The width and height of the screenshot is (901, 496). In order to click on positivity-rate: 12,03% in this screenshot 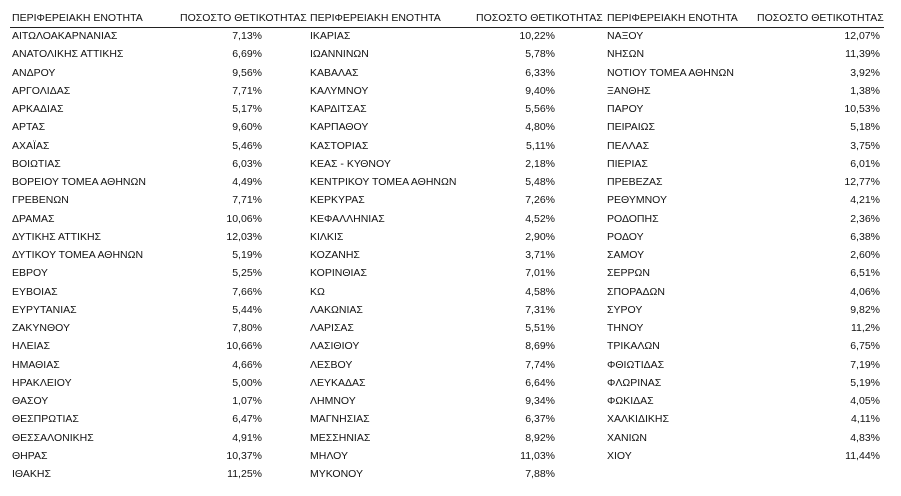, I will do `click(244, 236)`.